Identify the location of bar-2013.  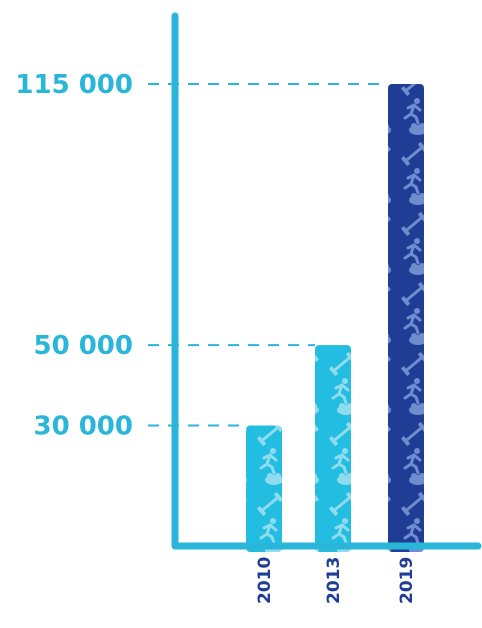
(333, 448).